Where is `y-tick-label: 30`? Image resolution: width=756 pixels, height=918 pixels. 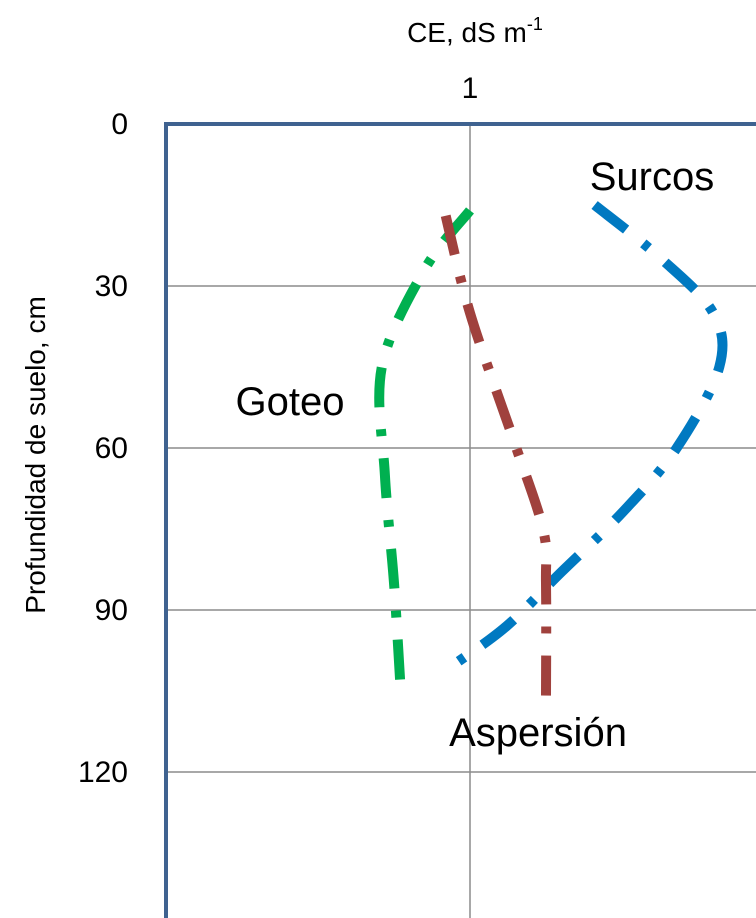 y-tick-label: 30 is located at coordinates (111, 286).